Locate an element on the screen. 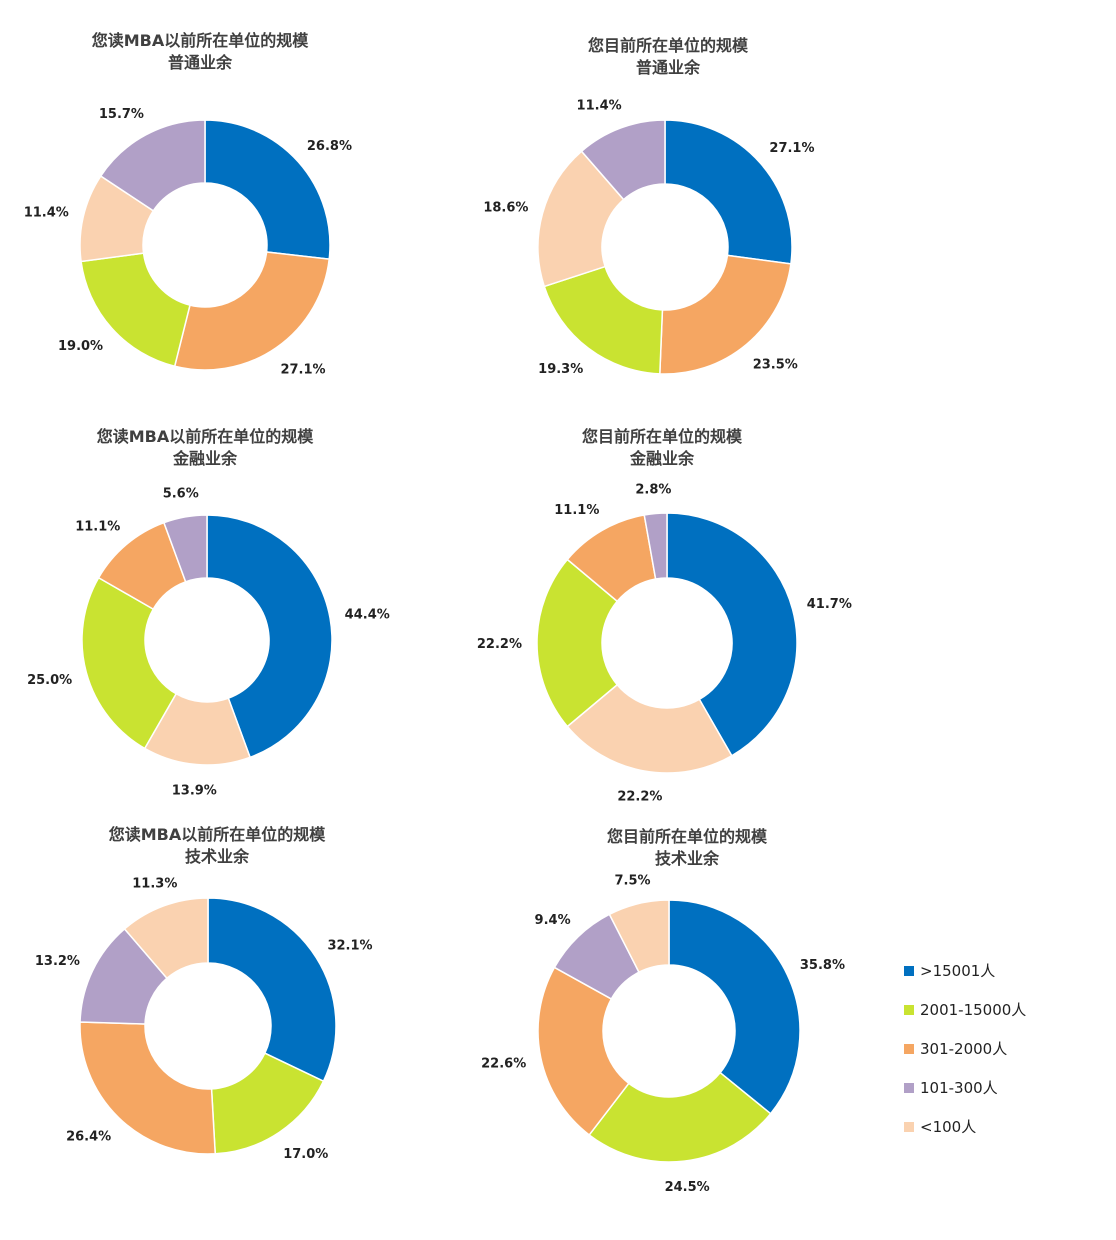  slice-percent-label: 19.3% is located at coordinates (560, 369).